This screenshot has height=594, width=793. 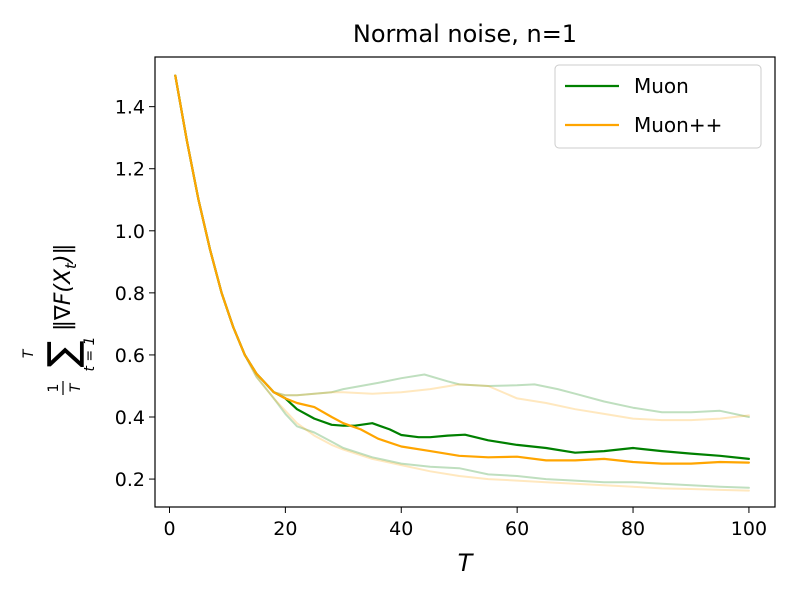 What do you see at coordinates (130, 480) in the screenshot?
I see `y-tick-label: 0.2` at bounding box center [130, 480].